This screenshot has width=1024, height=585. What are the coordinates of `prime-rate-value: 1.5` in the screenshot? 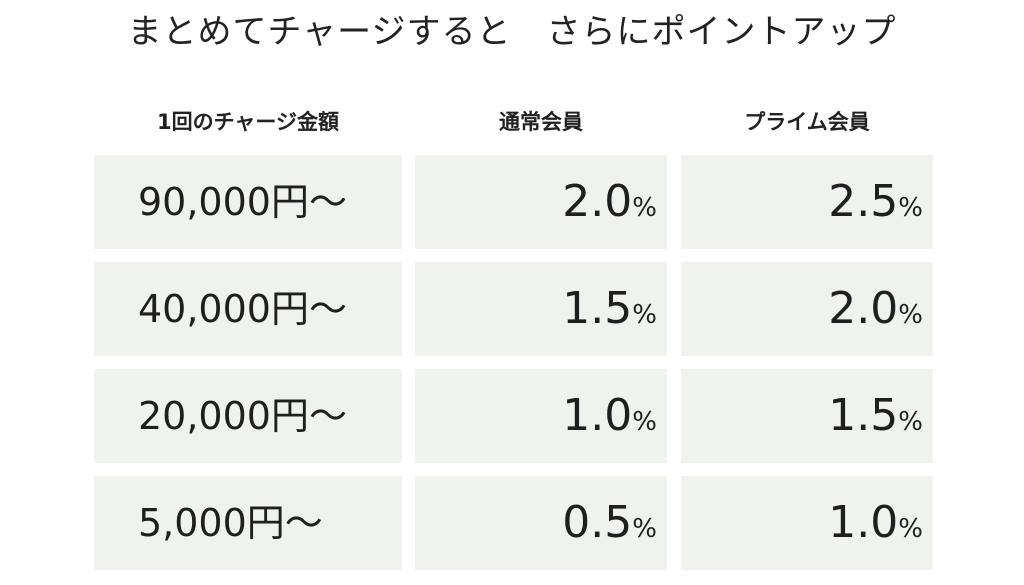 It's located at (863, 415).